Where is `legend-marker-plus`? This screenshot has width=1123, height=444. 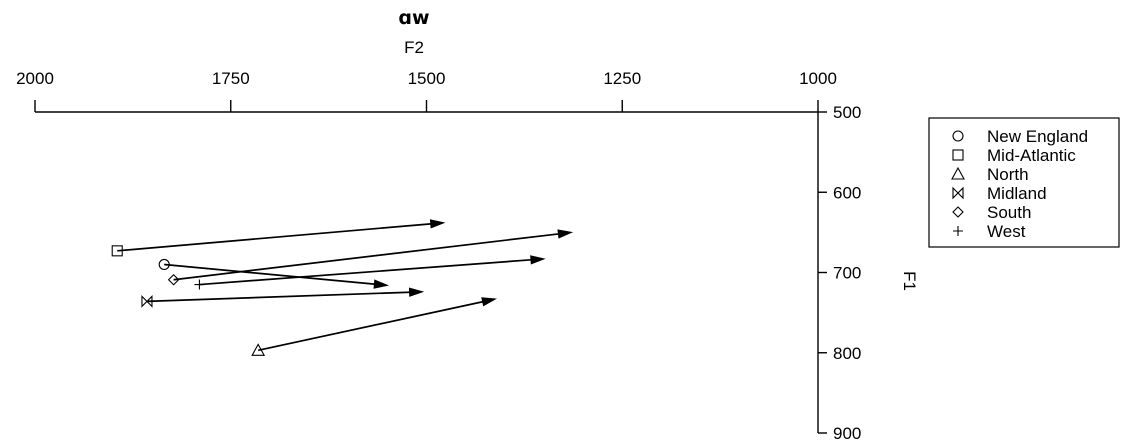
legend-marker-plus is located at coordinates (958, 231).